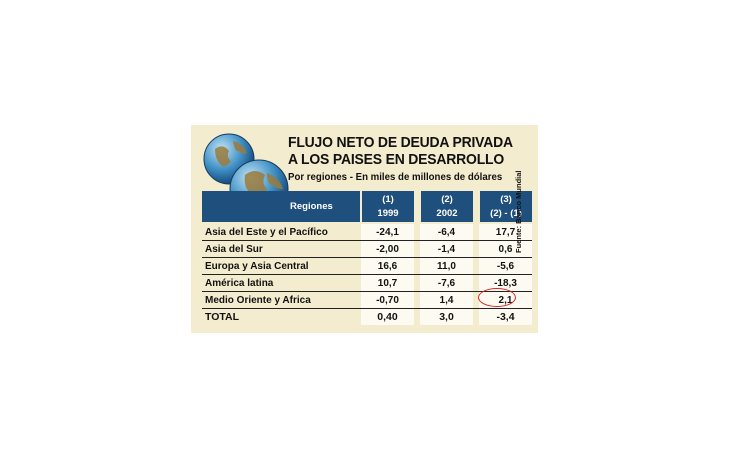 The image size is (730, 460). I want to click on value-2002-cell: -6,4, so click(446, 231).